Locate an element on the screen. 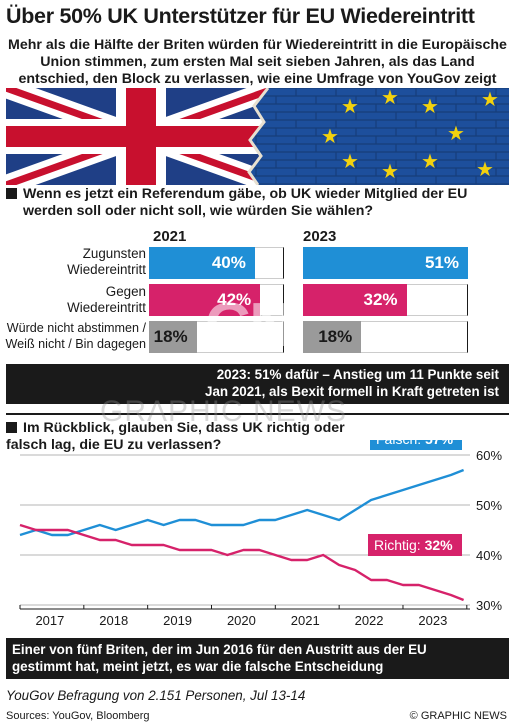 The height and width of the screenshot is (728, 515). bar-zugunsten-2023: 51% is located at coordinates (385, 263).